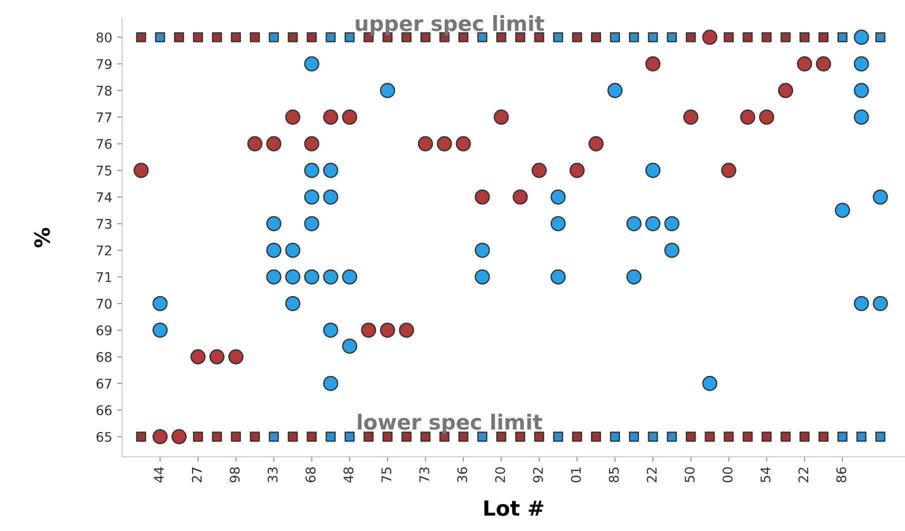 This screenshot has height=531, width=905. I want to click on y-tick-label: 75, so click(104, 171).